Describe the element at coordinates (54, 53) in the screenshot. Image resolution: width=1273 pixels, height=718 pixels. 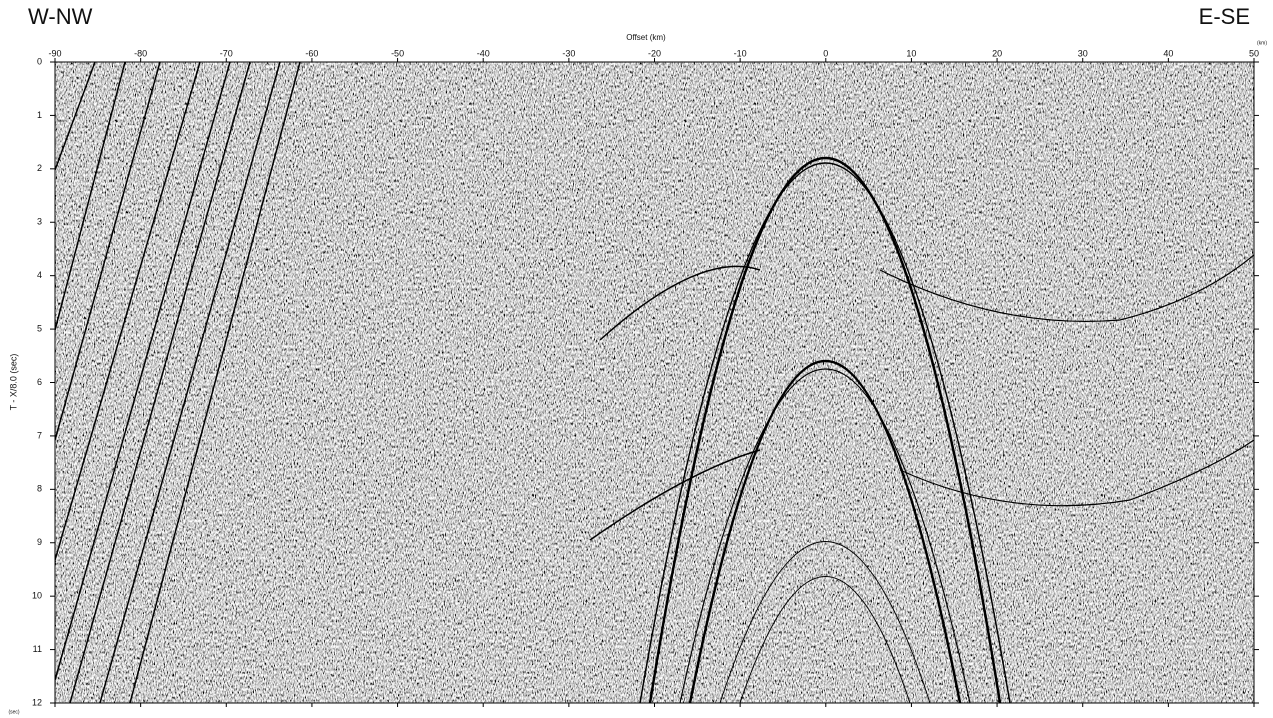
I see `x-tick-label: -90` at that location.